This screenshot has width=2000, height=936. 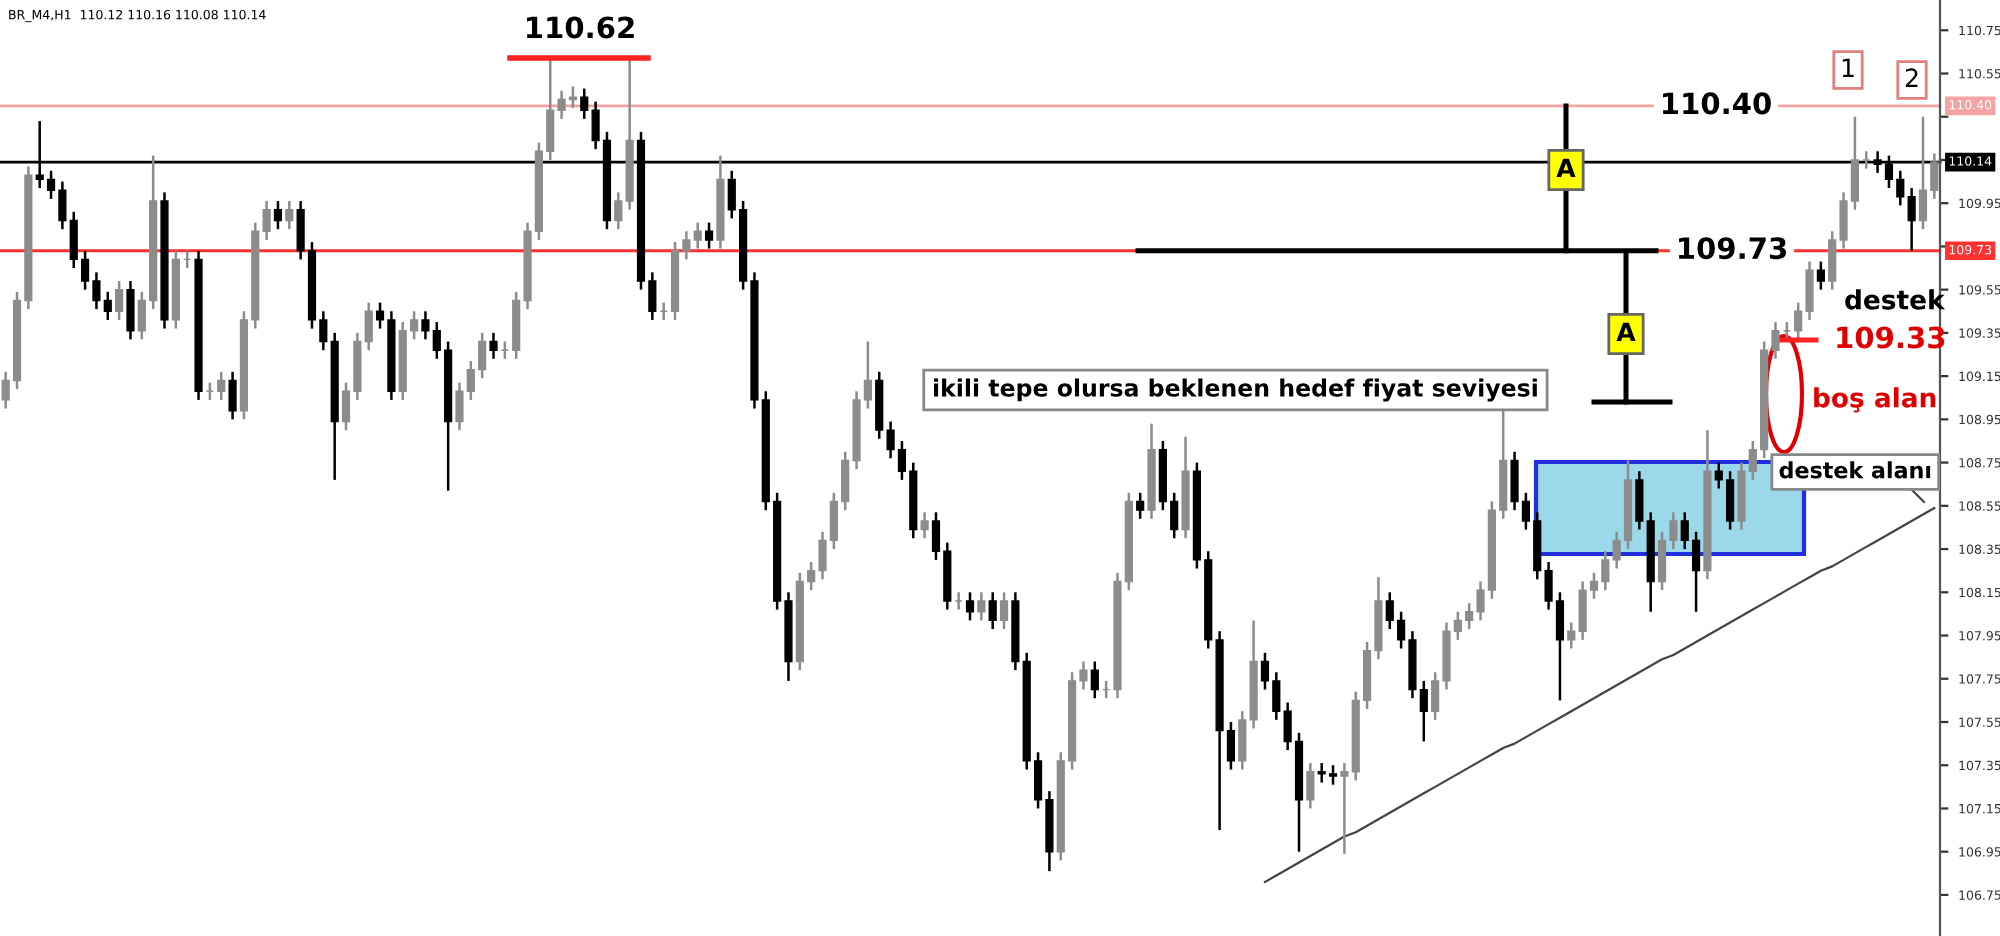 What do you see at coordinates (1717, 103) in the screenshot?
I see `annotation: 110.40` at bounding box center [1717, 103].